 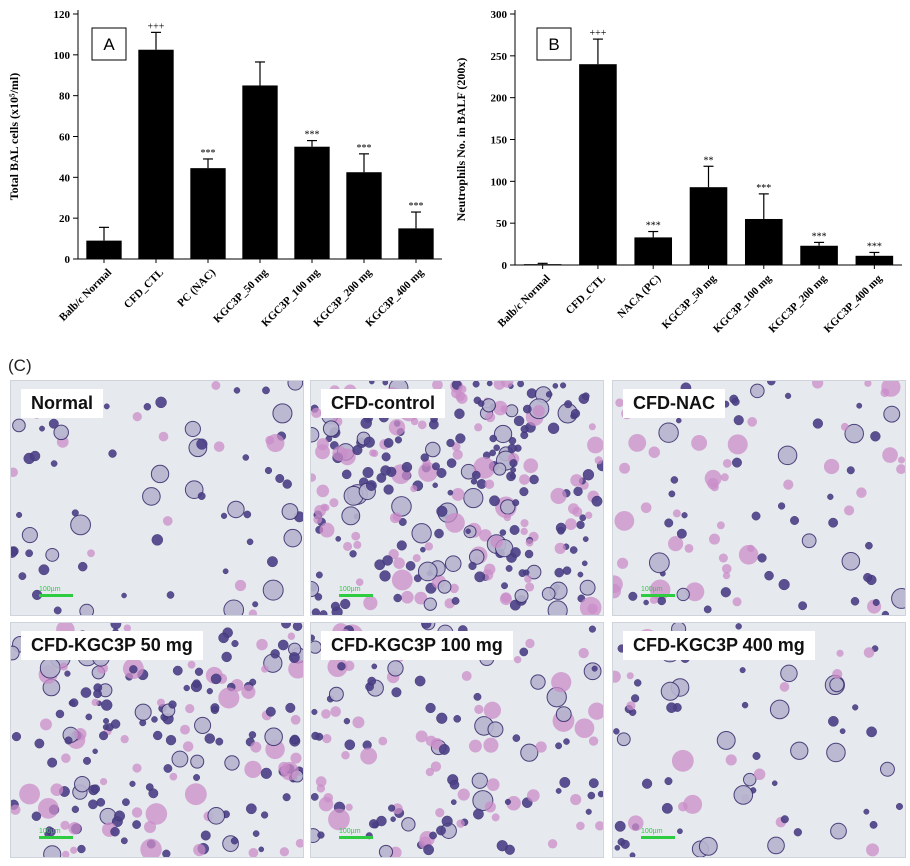 I want to click on micrograph-texture, so click(x=157, y=498).